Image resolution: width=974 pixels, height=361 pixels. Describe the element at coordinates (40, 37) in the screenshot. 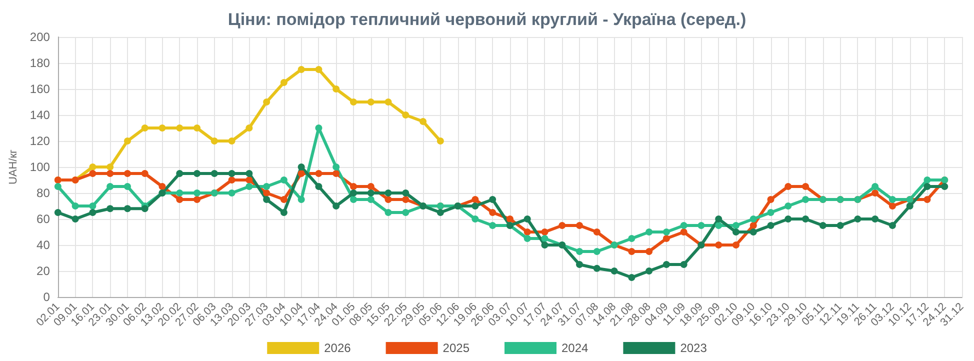

I see `y-tick-label: 200` at that location.